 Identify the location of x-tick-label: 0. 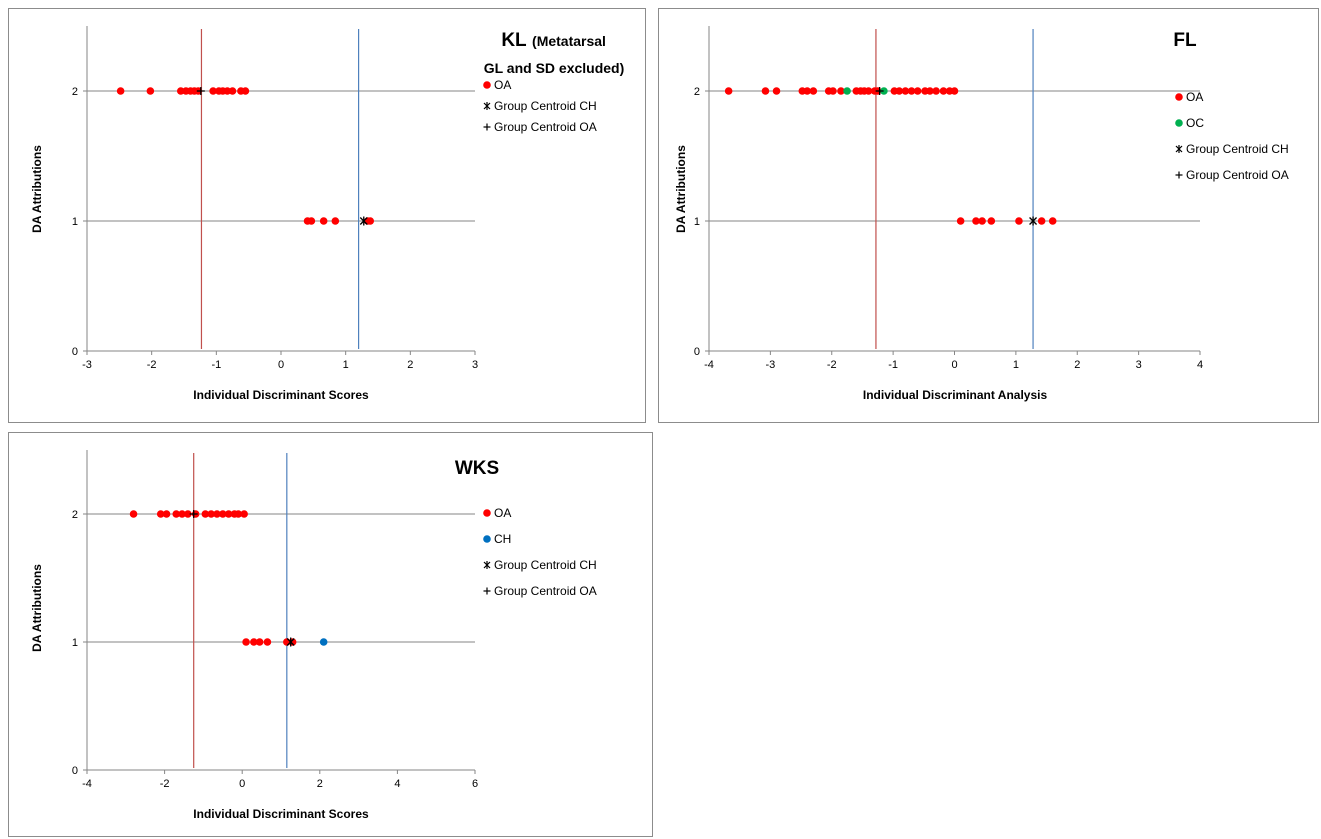
(242, 784).